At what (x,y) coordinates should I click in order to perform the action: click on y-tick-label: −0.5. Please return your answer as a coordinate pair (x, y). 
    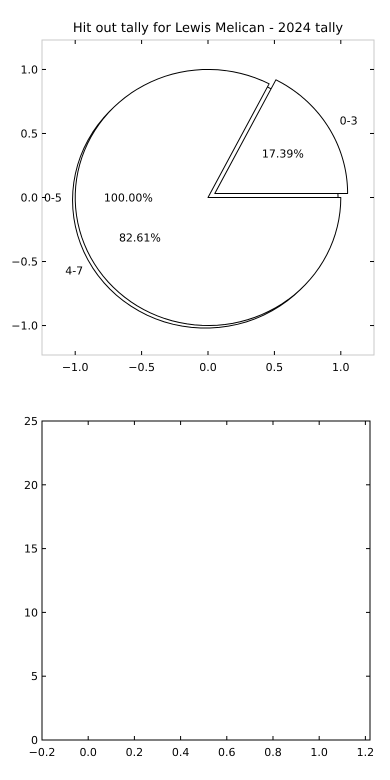
    Looking at the image, I should click on (24, 262).